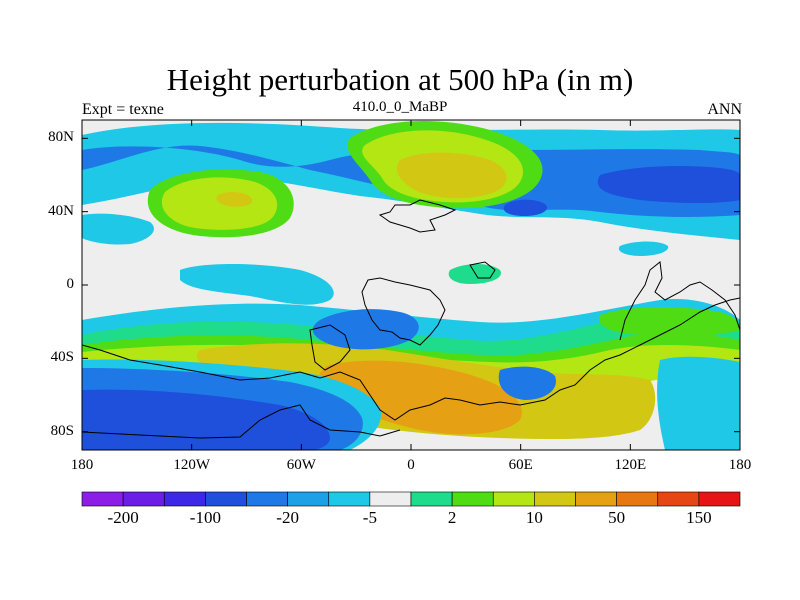 This screenshot has height=600, width=800. What do you see at coordinates (724, 109) in the screenshot?
I see `season-label: ANN` at bounding box center [724, 109].